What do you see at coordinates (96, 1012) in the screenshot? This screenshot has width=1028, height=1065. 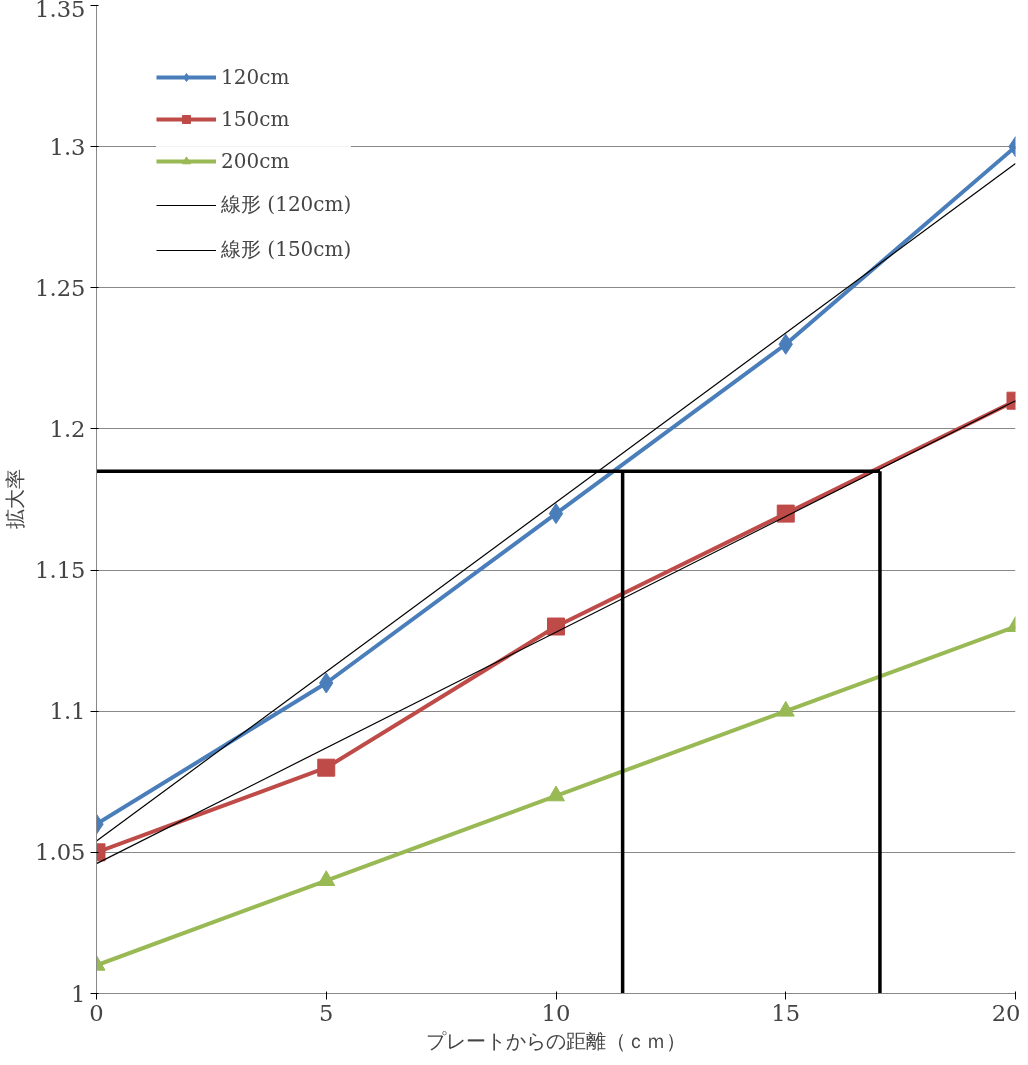 I see `x-tick-label: 0` at bounding box center [96, 1012].